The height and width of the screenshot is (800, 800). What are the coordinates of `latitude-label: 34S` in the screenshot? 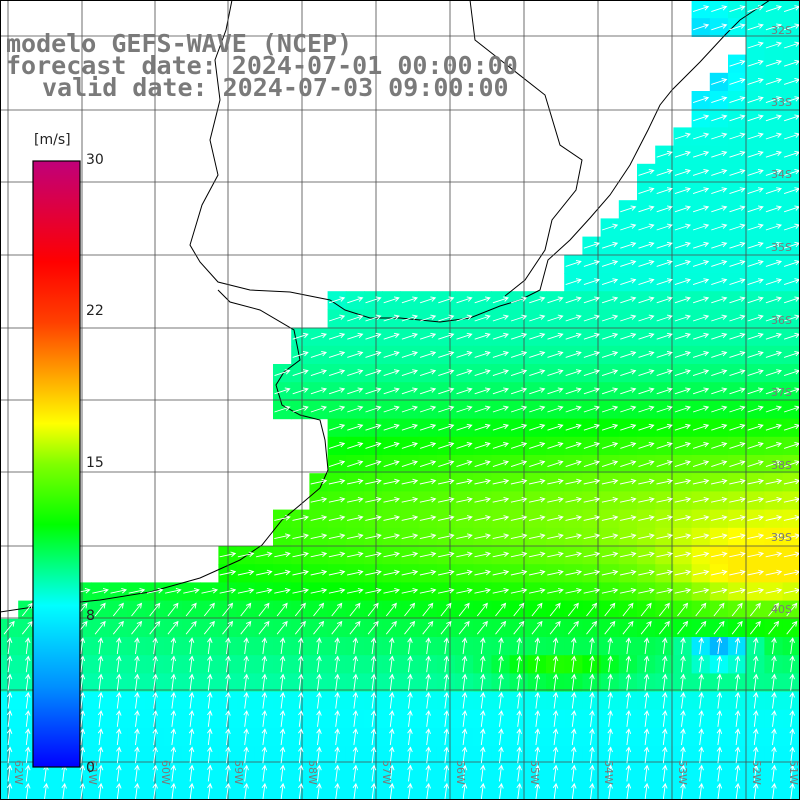 It's located at (781, 174).